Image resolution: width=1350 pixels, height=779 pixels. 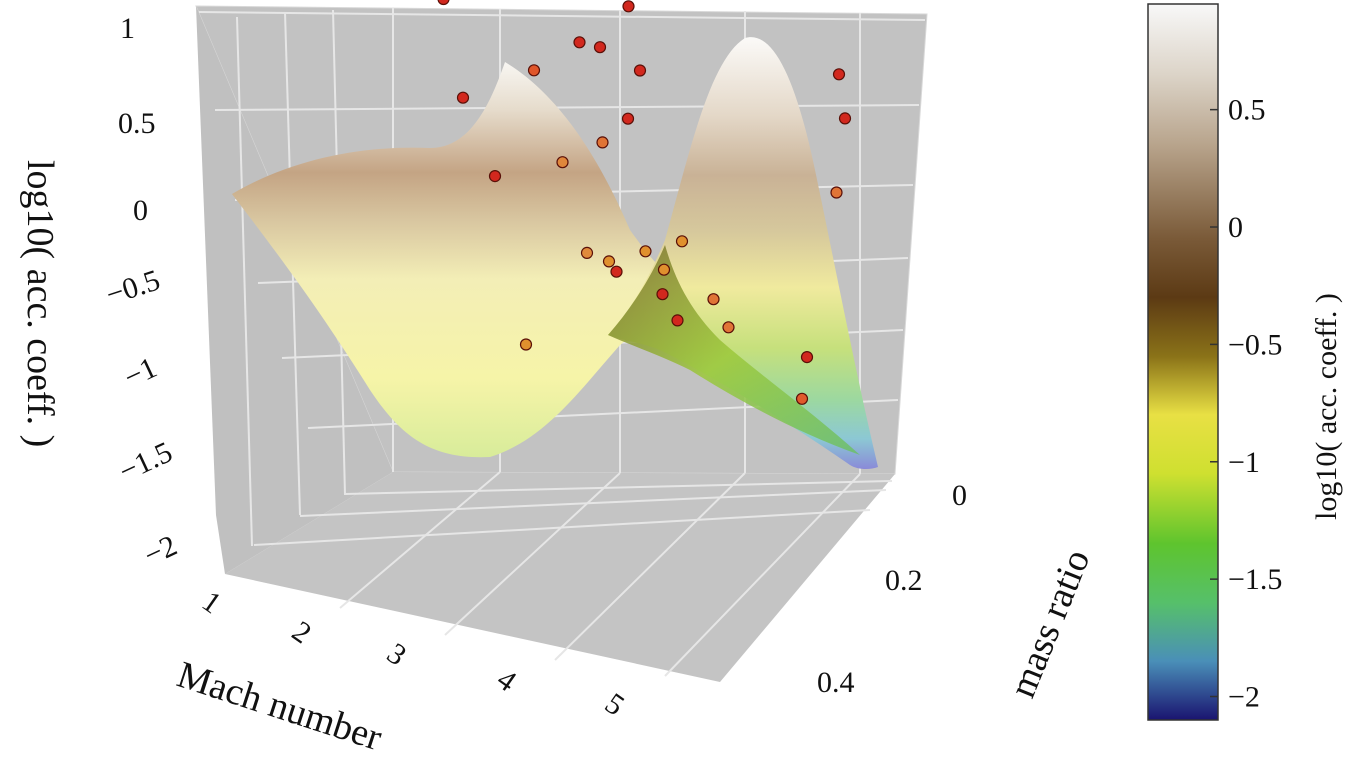 What do you see at coordinates (1244, 697) in the screenshot?
I see `colorbar-tick-6: −2` at bounding box center [1244, 697].